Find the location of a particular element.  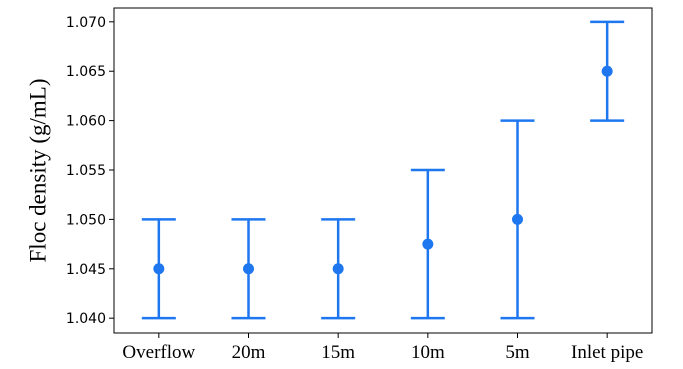

x-tick-label: 15m is located at coordinates (338, 352).